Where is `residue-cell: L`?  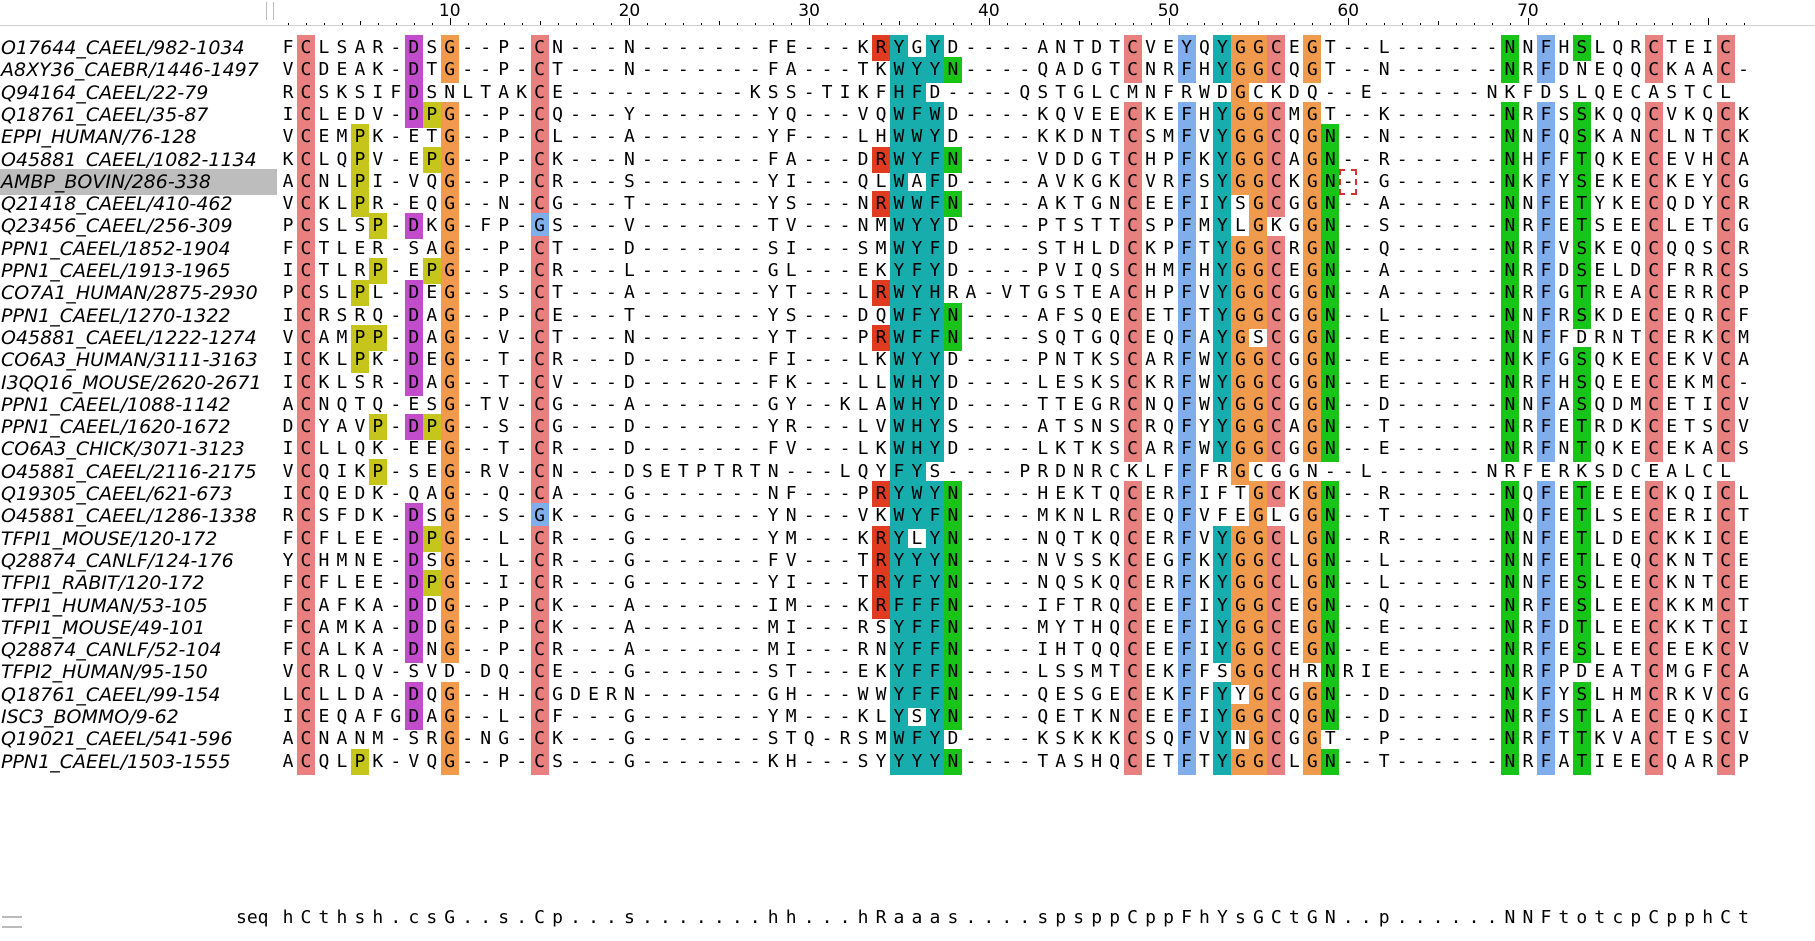 residue-cell: L is located at coordinates (1240, 226).